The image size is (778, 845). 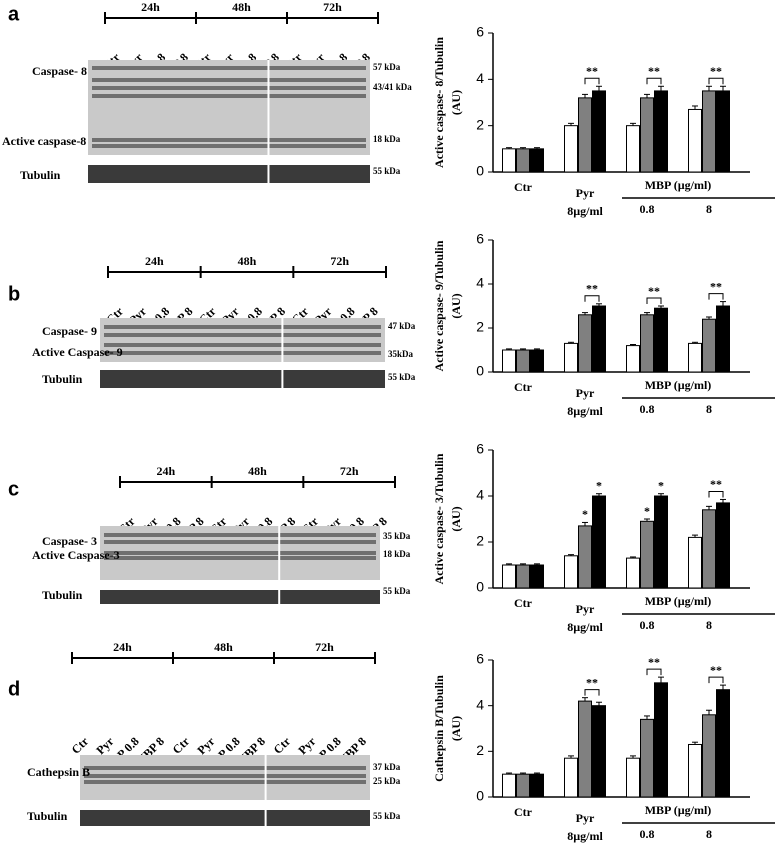 What do you see at coordinates (242, 340) in the screenshot?
I see `blot-image` at bounding box center [242, 340].